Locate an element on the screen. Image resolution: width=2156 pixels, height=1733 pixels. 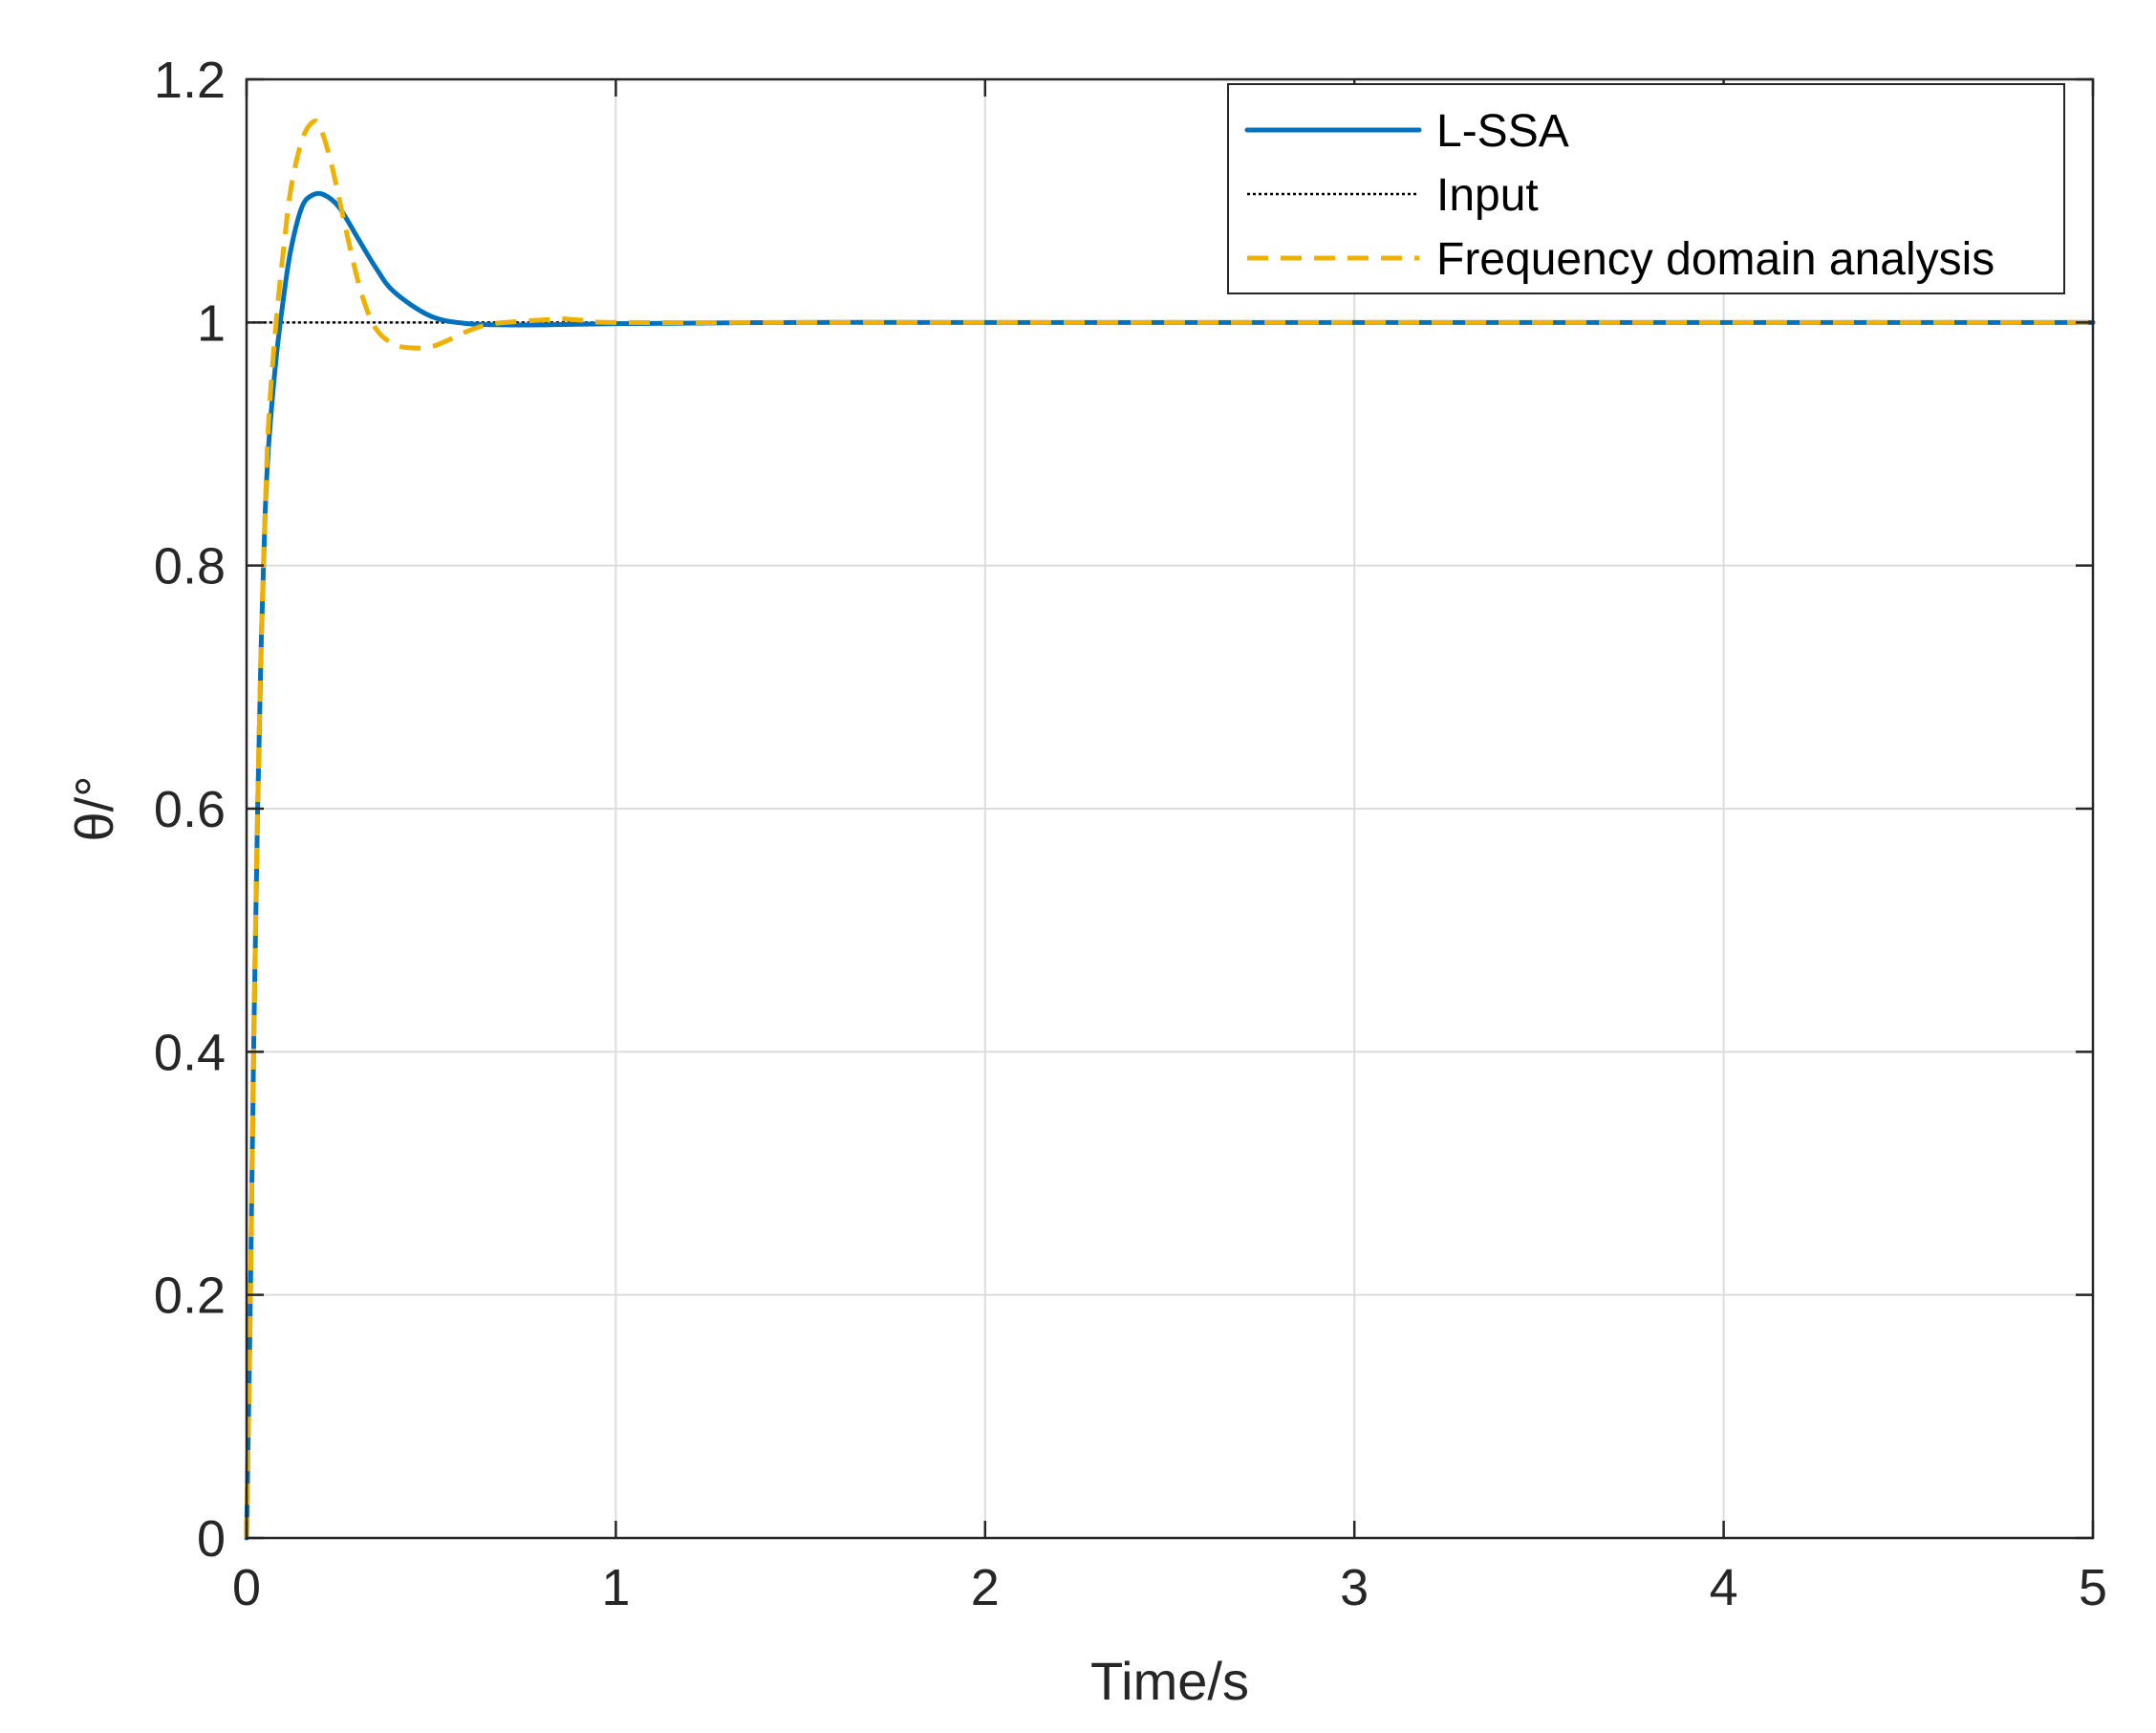
y-tick-label: 0.4 is located at coordinates (190, 1052).